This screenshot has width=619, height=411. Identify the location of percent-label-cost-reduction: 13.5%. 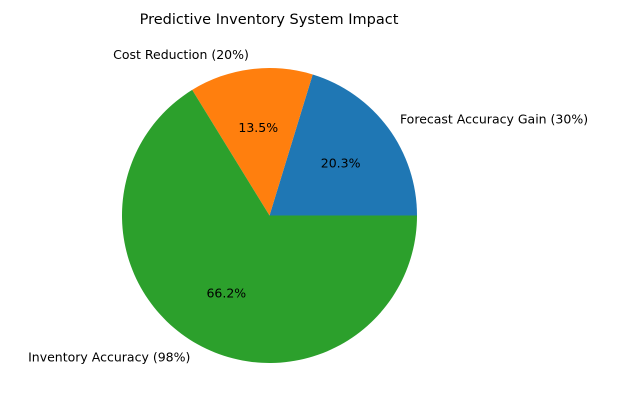
(258, 127).